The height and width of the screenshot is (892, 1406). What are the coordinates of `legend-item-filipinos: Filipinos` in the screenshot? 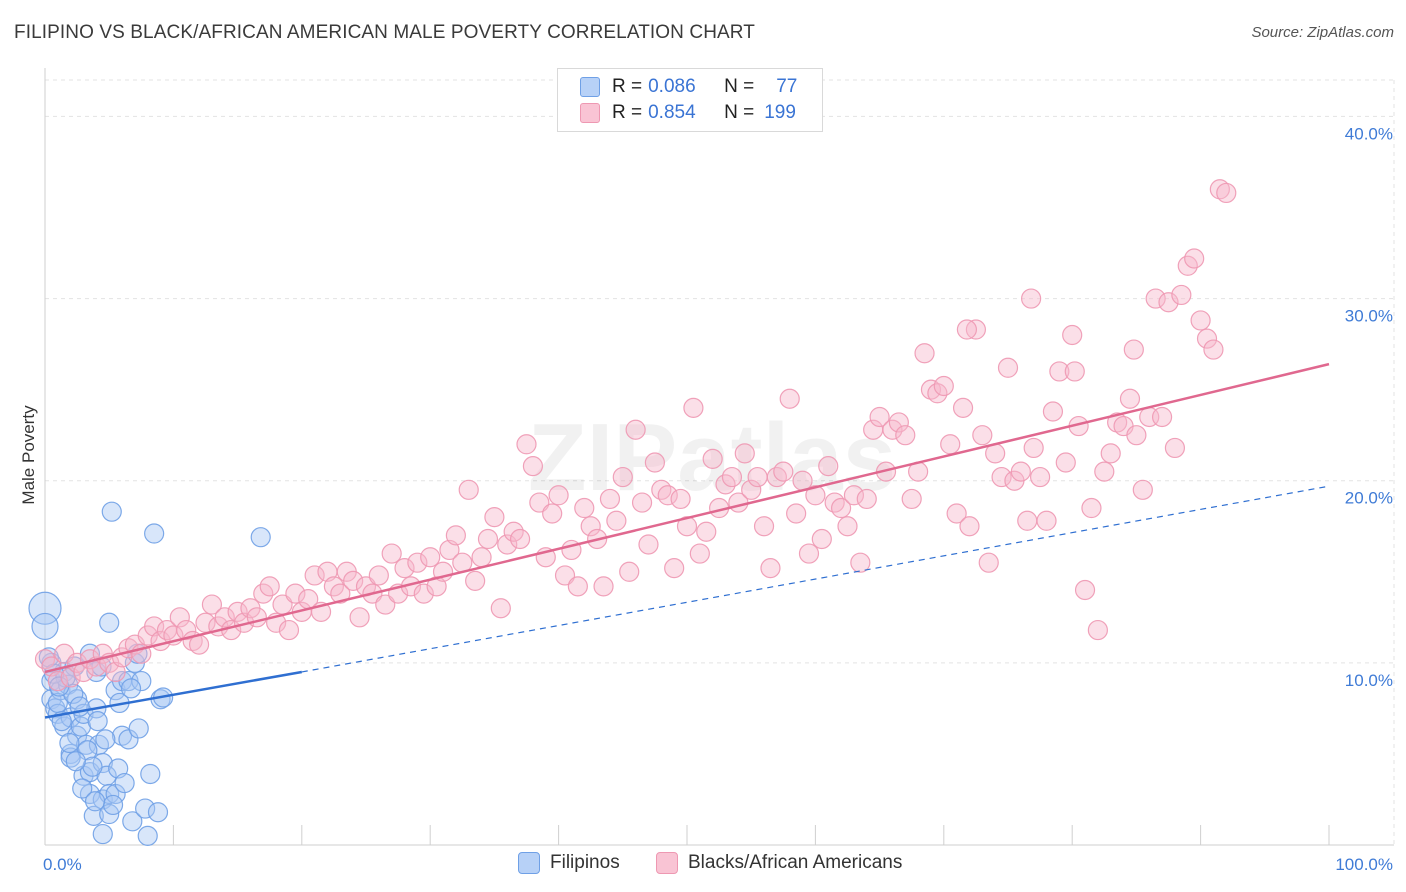 It's located at (569, 863).